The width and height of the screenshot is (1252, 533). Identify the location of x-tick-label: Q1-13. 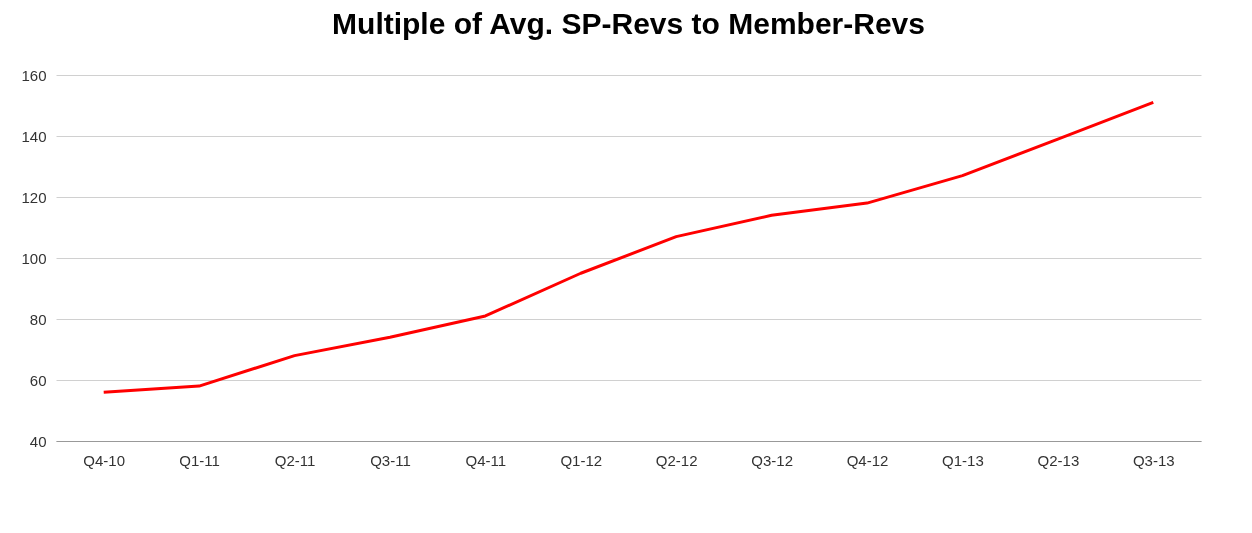
(963, 460).